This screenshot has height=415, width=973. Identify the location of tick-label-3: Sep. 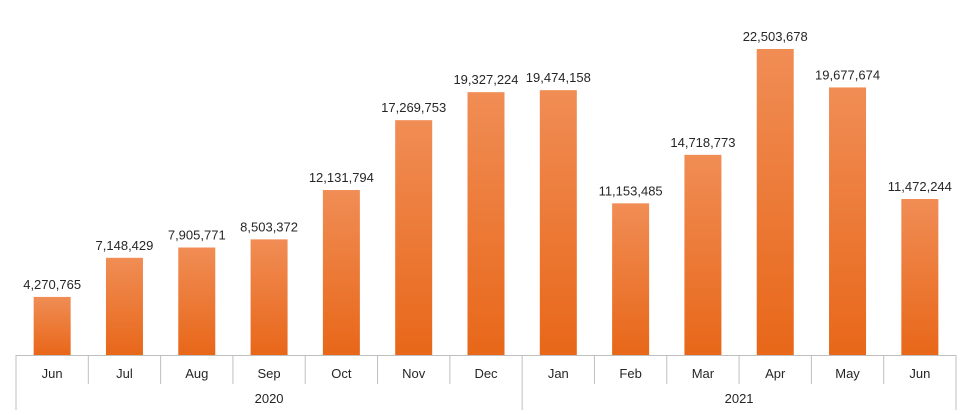
(269, 373).